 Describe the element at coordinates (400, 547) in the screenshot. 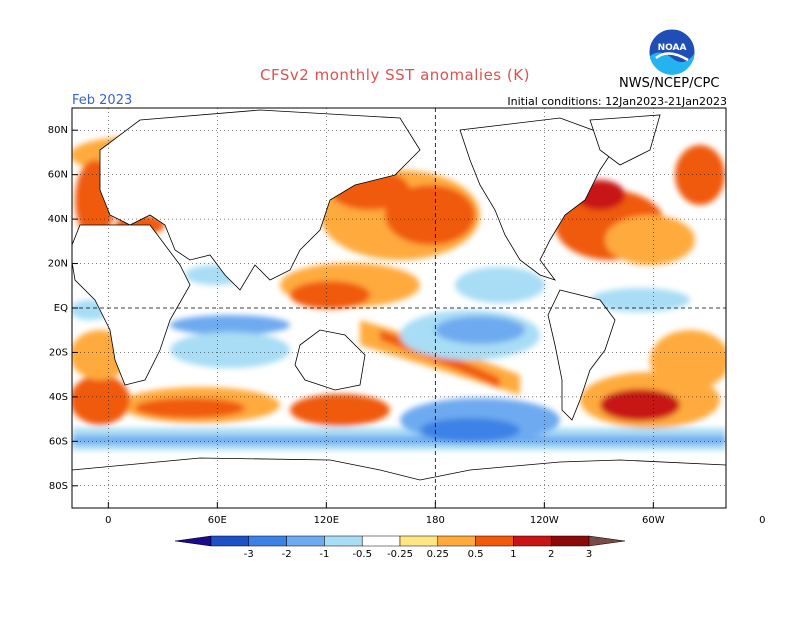

I see `colorbar: -3 -2 -1 -0.5 -0.25 0.25 0.5 1 2 3` at that location.